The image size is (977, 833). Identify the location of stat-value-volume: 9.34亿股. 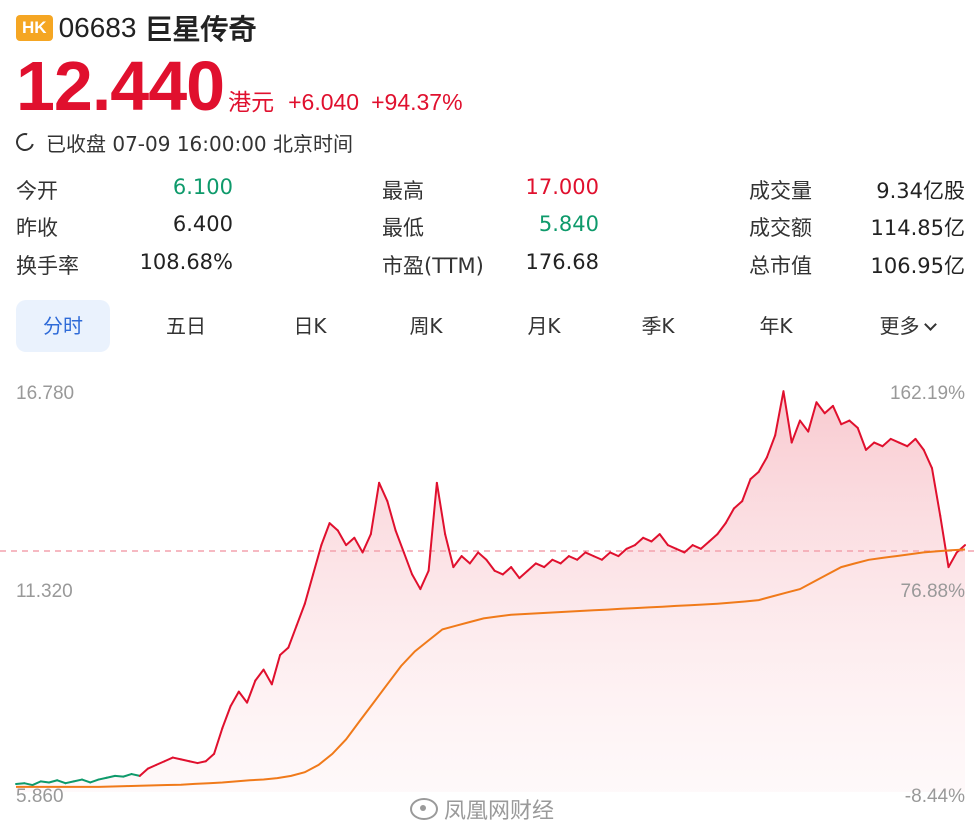
(920, 191).